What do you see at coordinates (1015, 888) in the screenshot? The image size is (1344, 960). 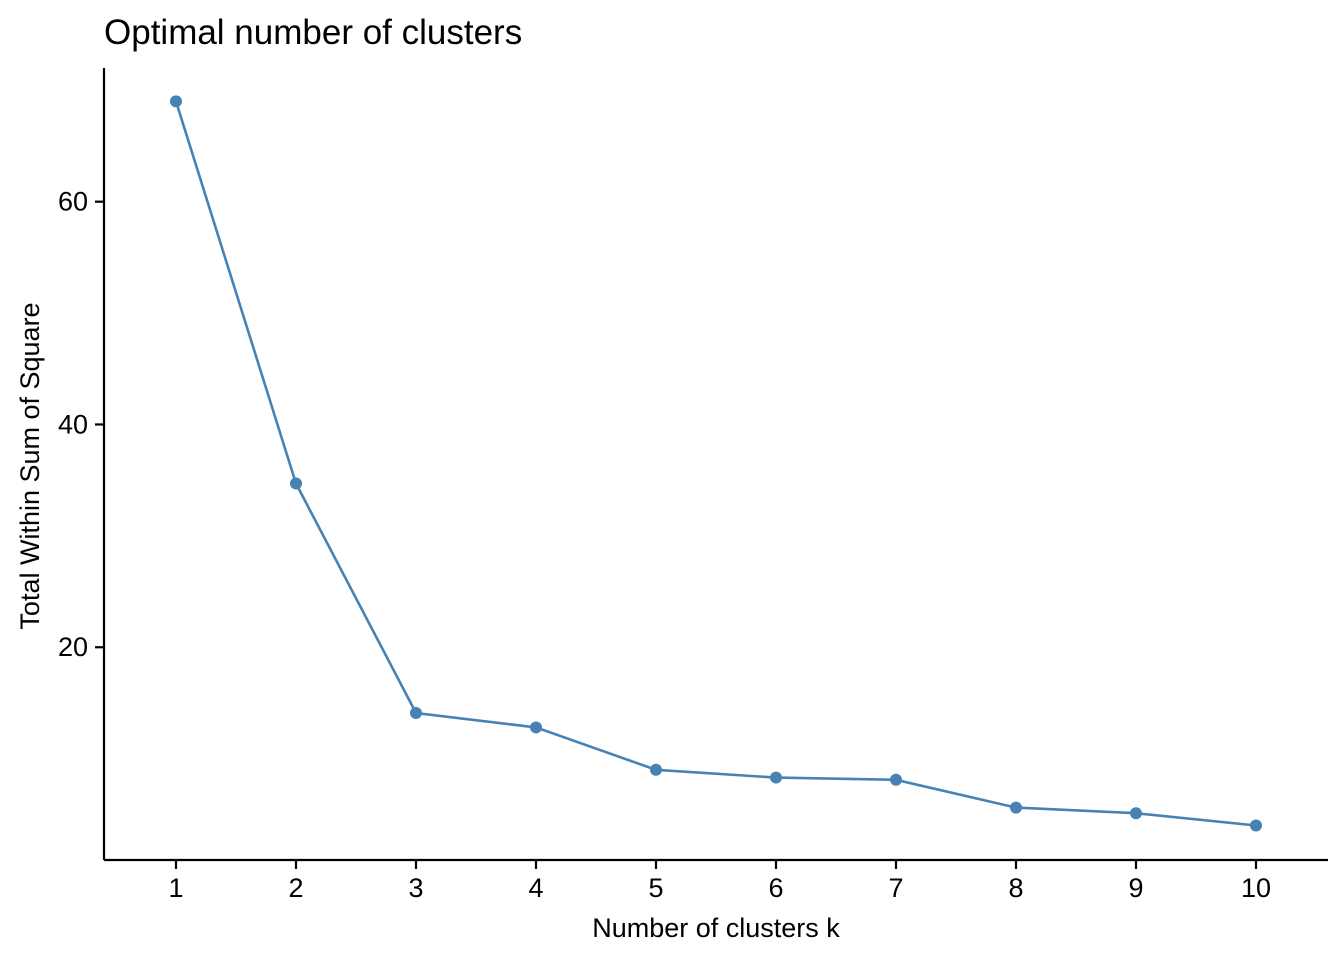 I see `x-tick-label: 8` at bounding box center [1015, 888].